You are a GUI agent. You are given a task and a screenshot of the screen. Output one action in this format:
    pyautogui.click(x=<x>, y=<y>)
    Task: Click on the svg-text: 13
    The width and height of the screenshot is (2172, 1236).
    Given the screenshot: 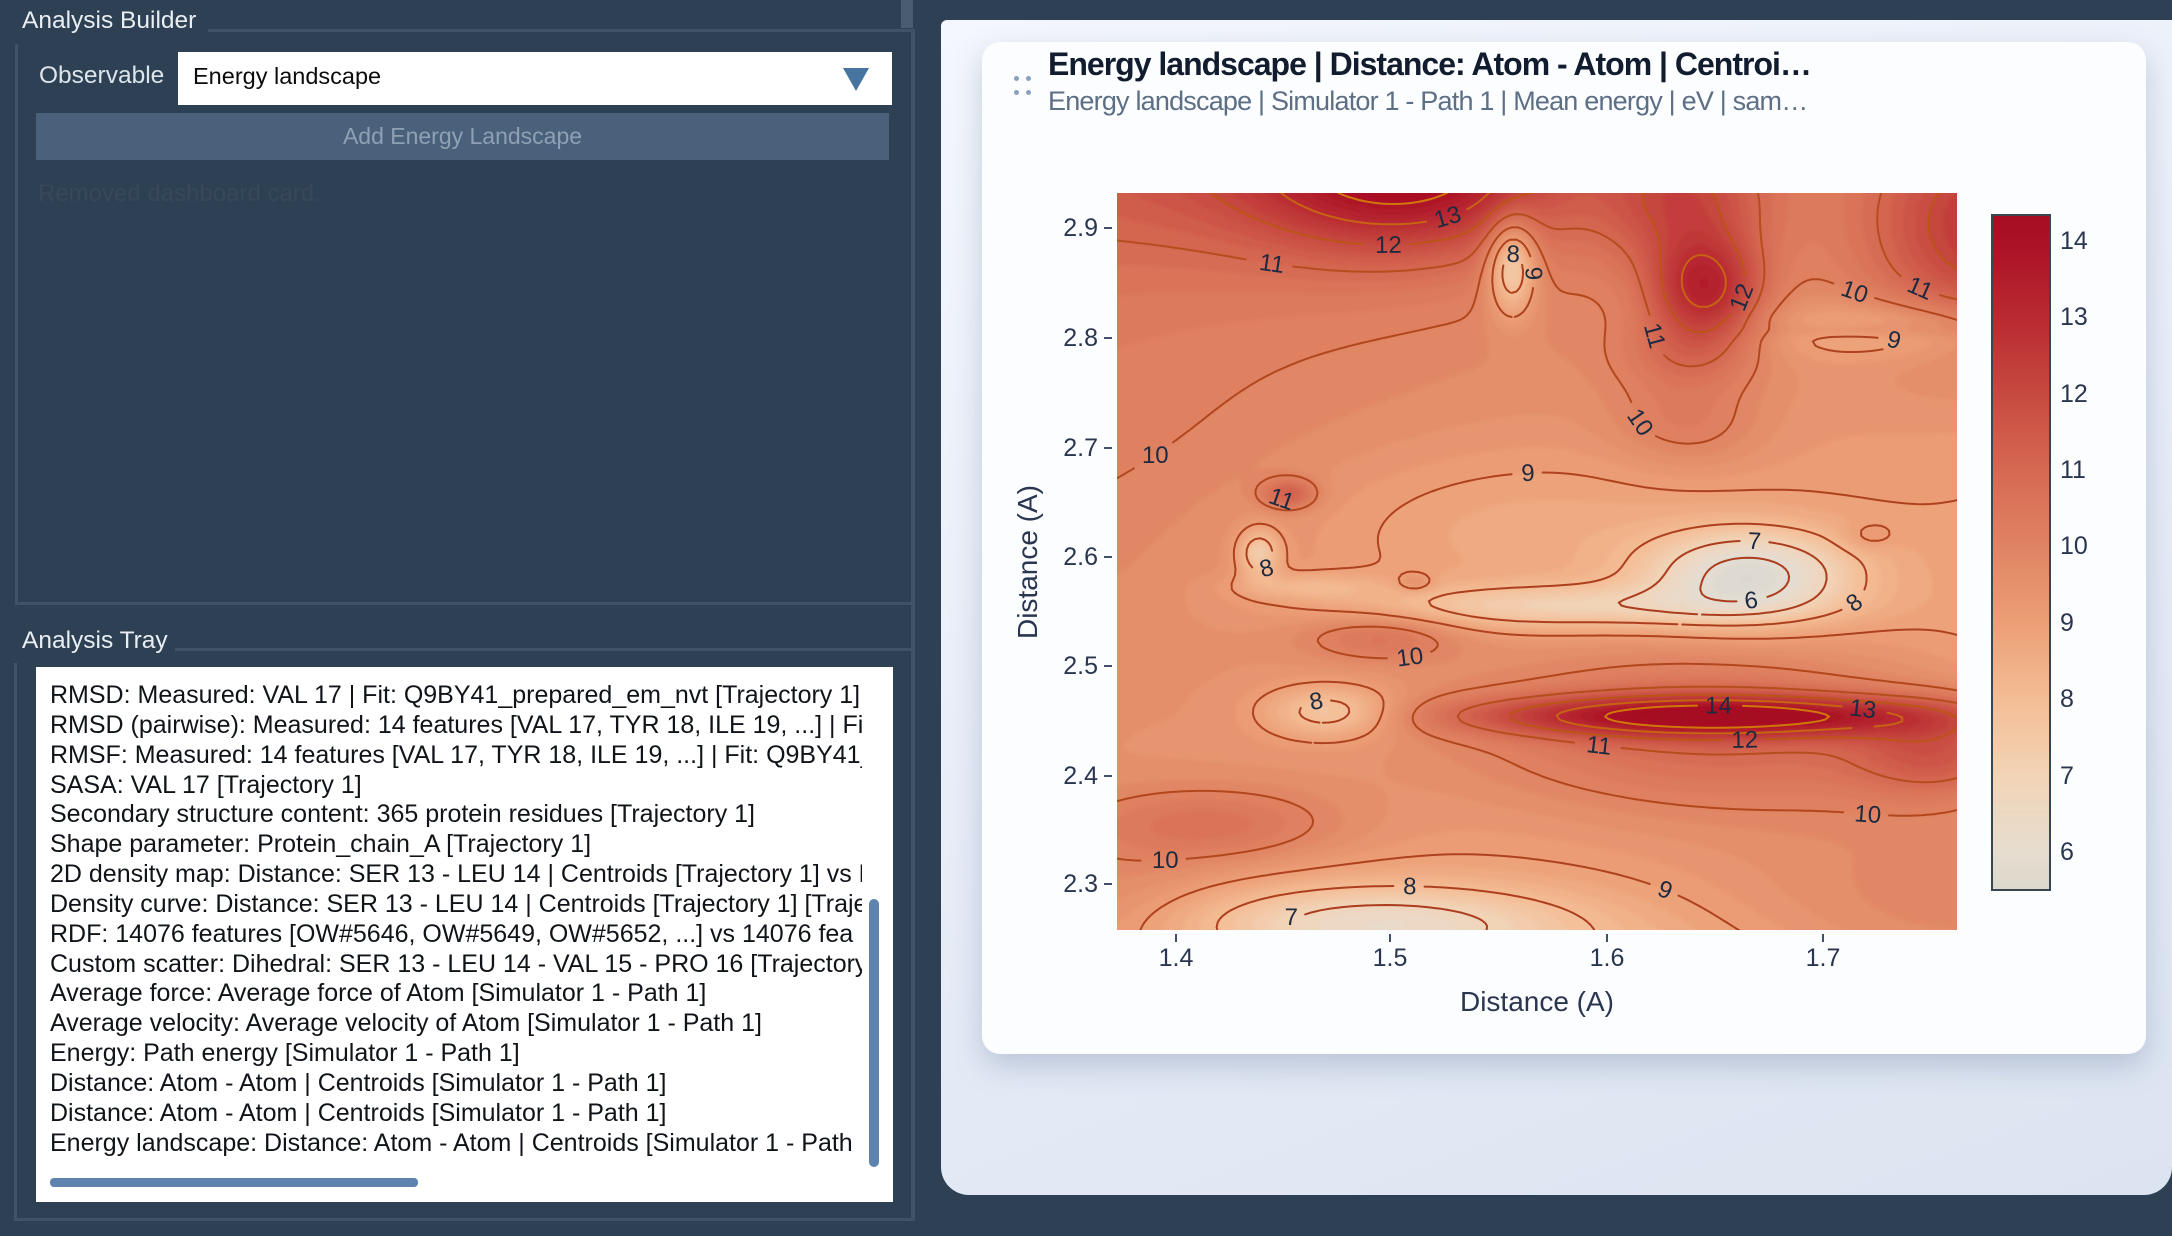 What is the action you would take?
    pyautogui.click(x=1863, y=709)
    